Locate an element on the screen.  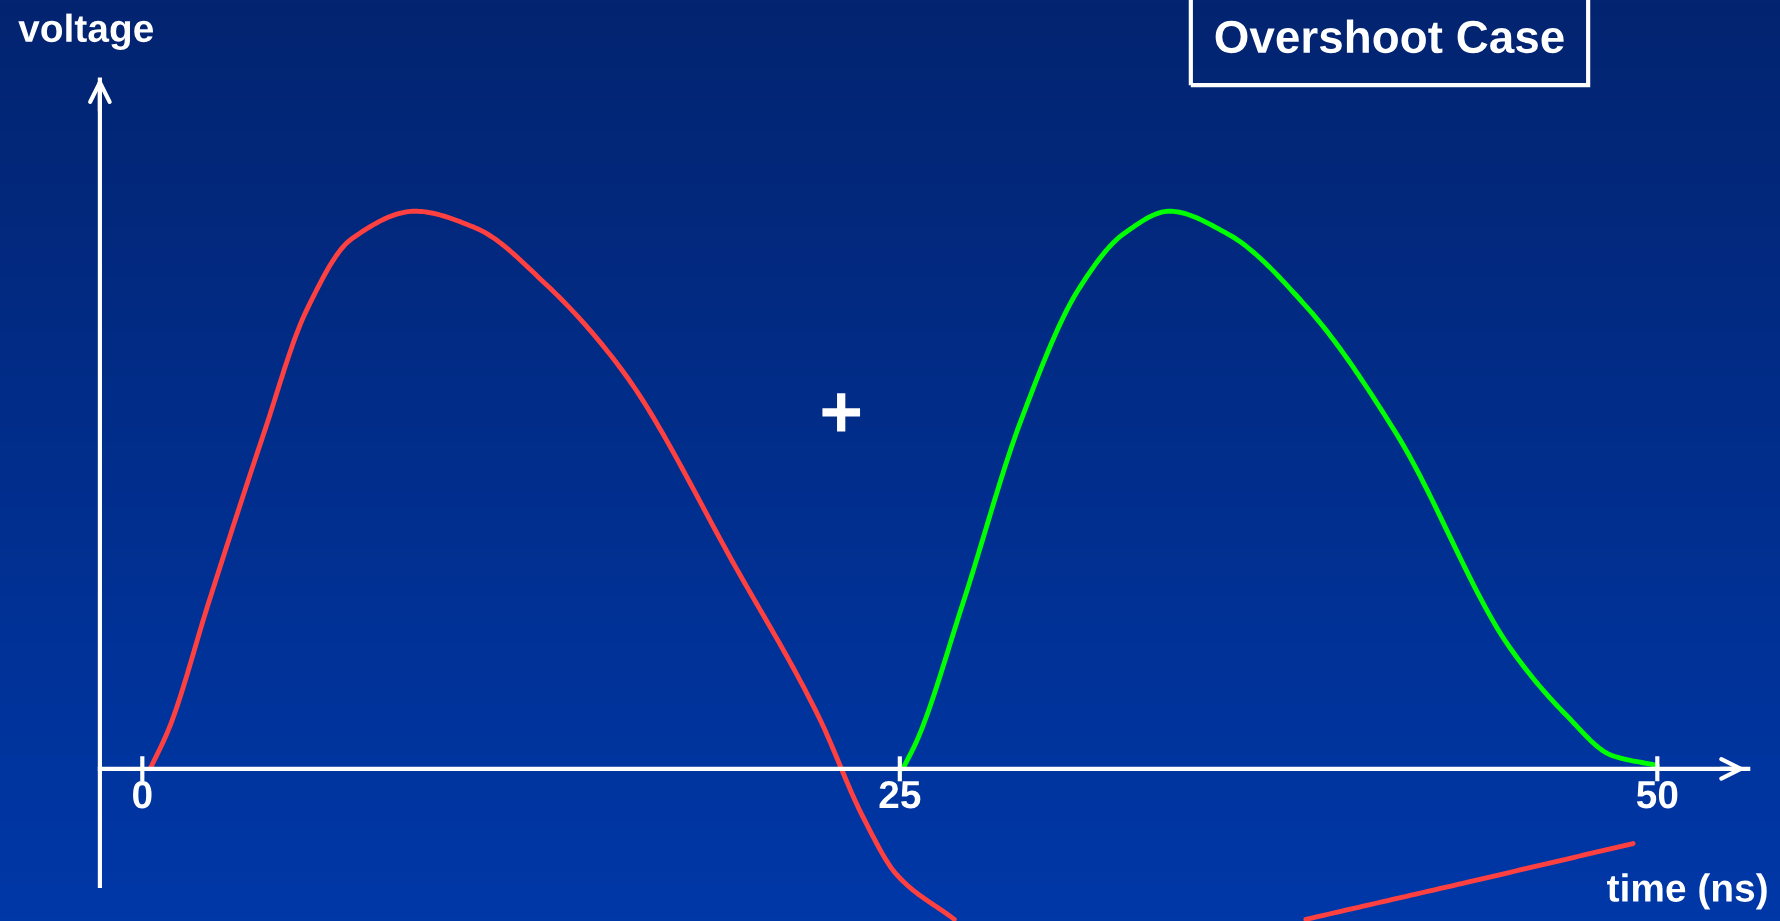
x-tick-label: 50 is located at coordinates (1657, 794).